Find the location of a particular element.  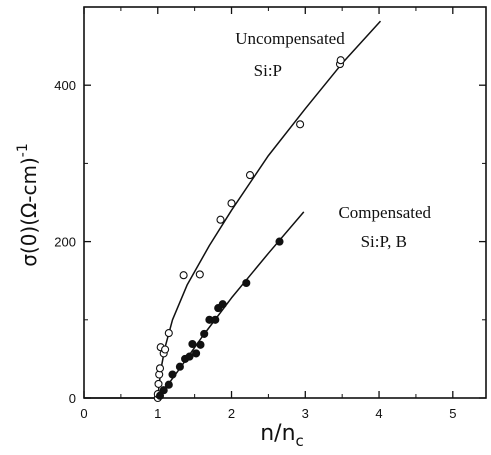

y-axis-title: σ(0)(Ω-cm)-1 is located at coordinates (28, 205).